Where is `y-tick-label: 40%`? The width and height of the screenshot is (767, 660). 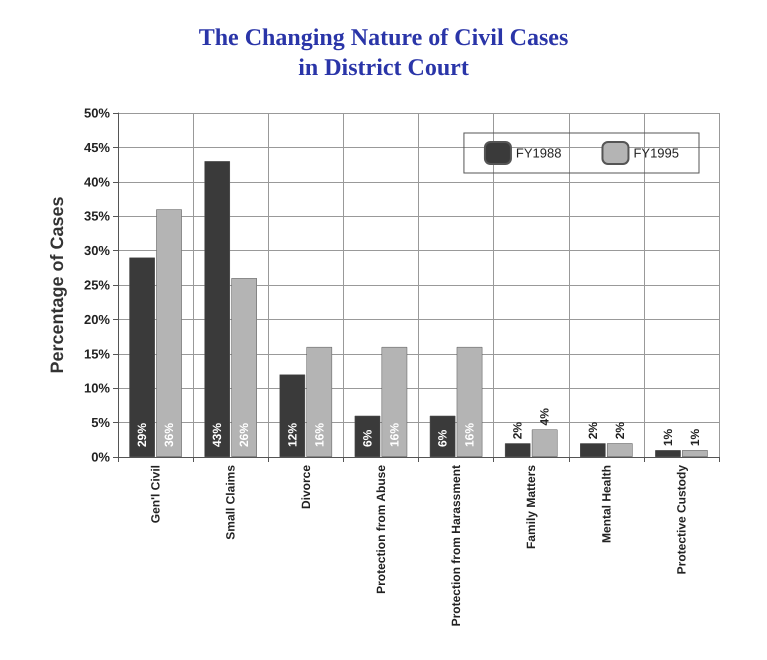 y-tick-label: 40% is located at coordinates (97, 182).